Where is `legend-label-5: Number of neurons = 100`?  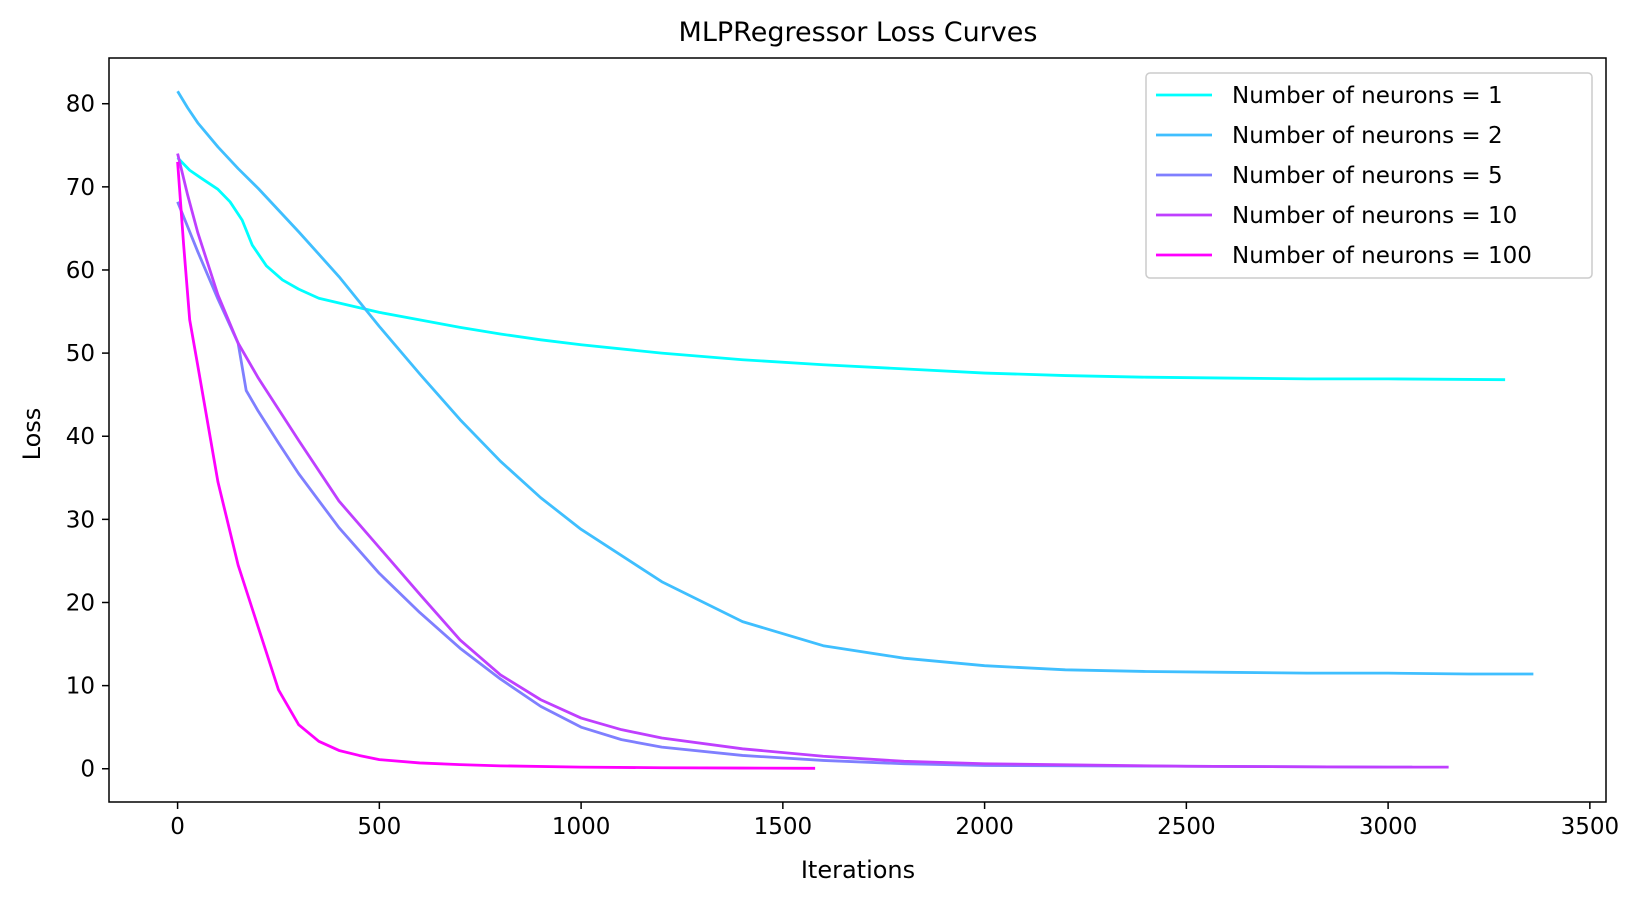 legend-label-5: Number of neurons = 100 is located at coordinates (1382, 256).